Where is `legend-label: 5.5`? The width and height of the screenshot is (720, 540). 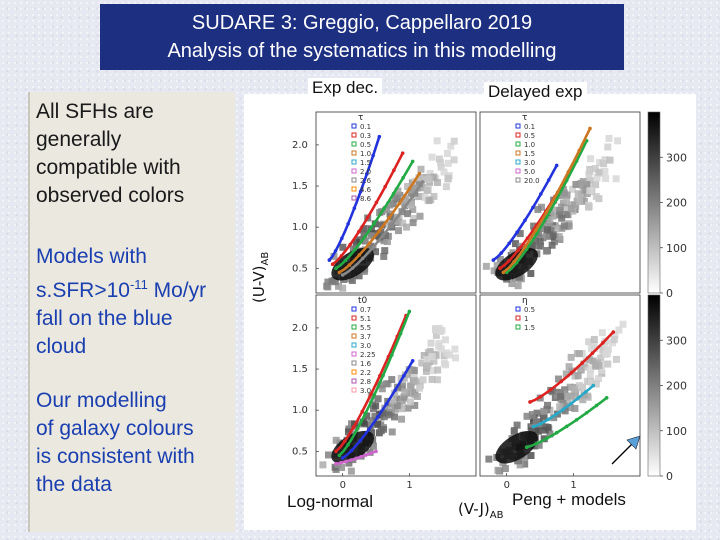
legend-label: 5.5 is located at coordinates (365, 328).